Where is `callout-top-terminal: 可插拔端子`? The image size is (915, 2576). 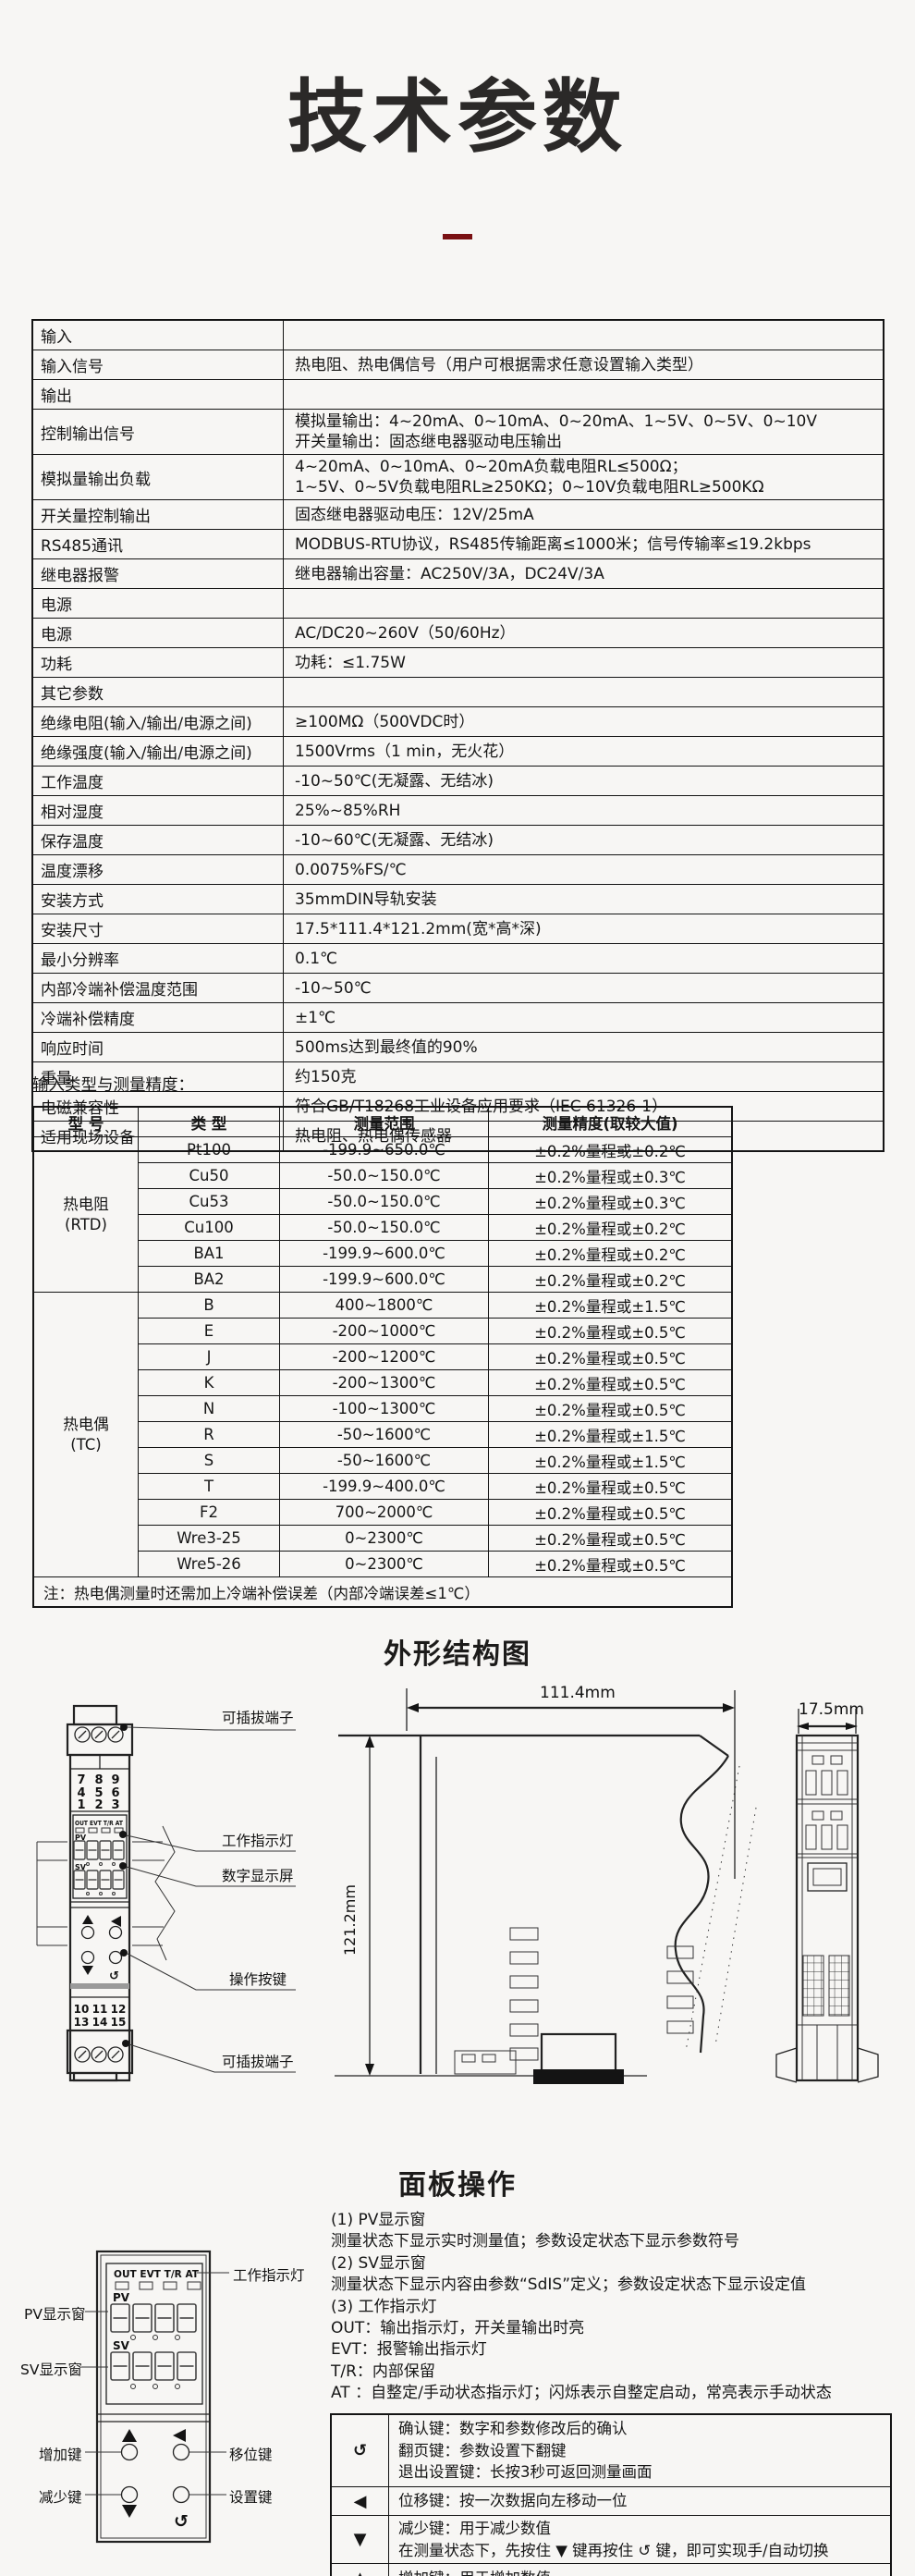
callout-top-terminal: 可插拔端子 is located at coordinates (258, 1718).